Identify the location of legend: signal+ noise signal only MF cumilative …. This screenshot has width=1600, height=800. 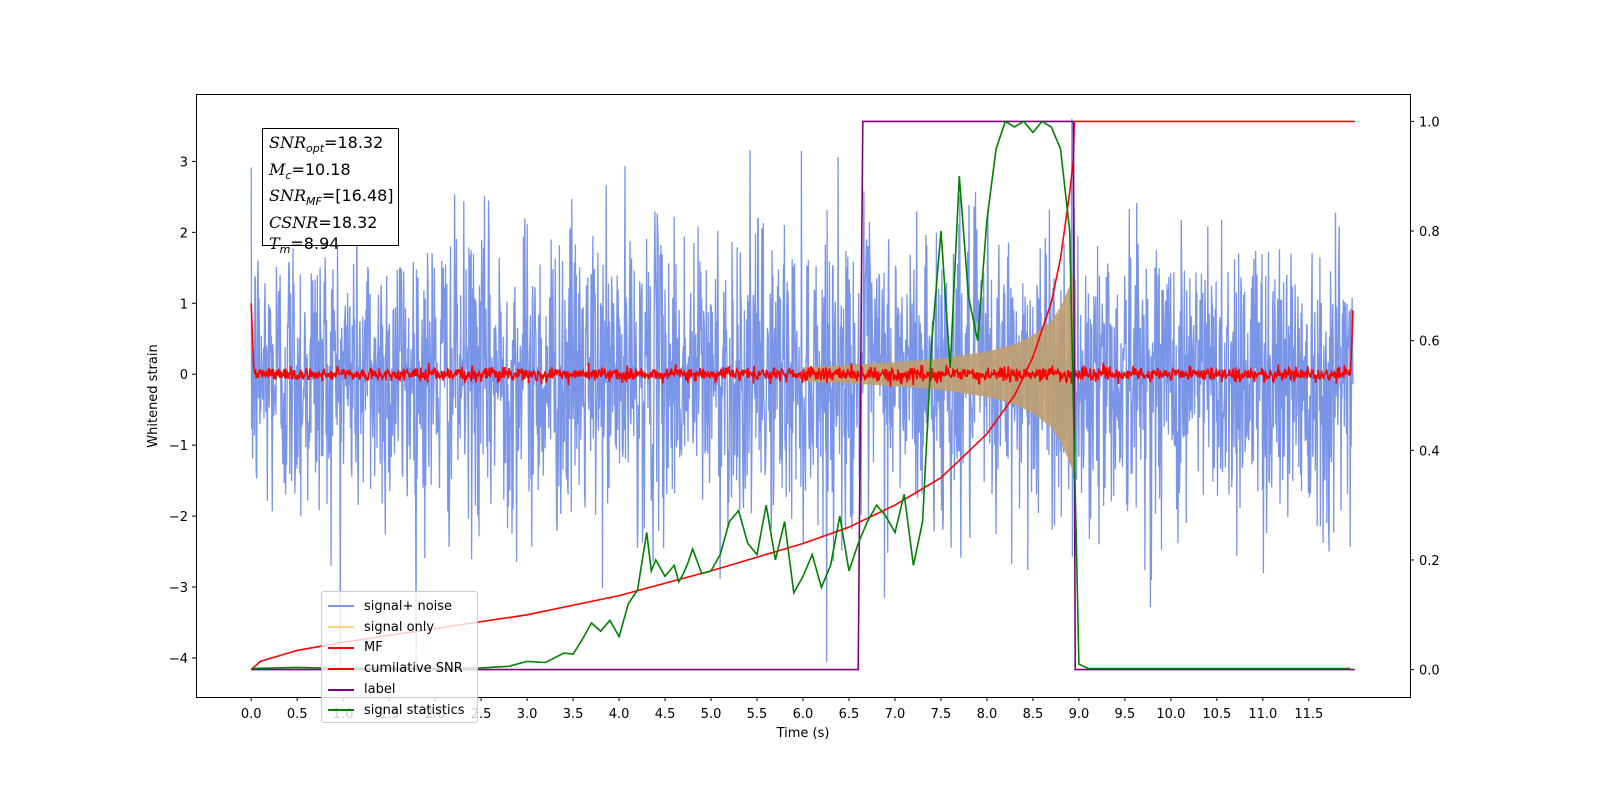
(399, 657).